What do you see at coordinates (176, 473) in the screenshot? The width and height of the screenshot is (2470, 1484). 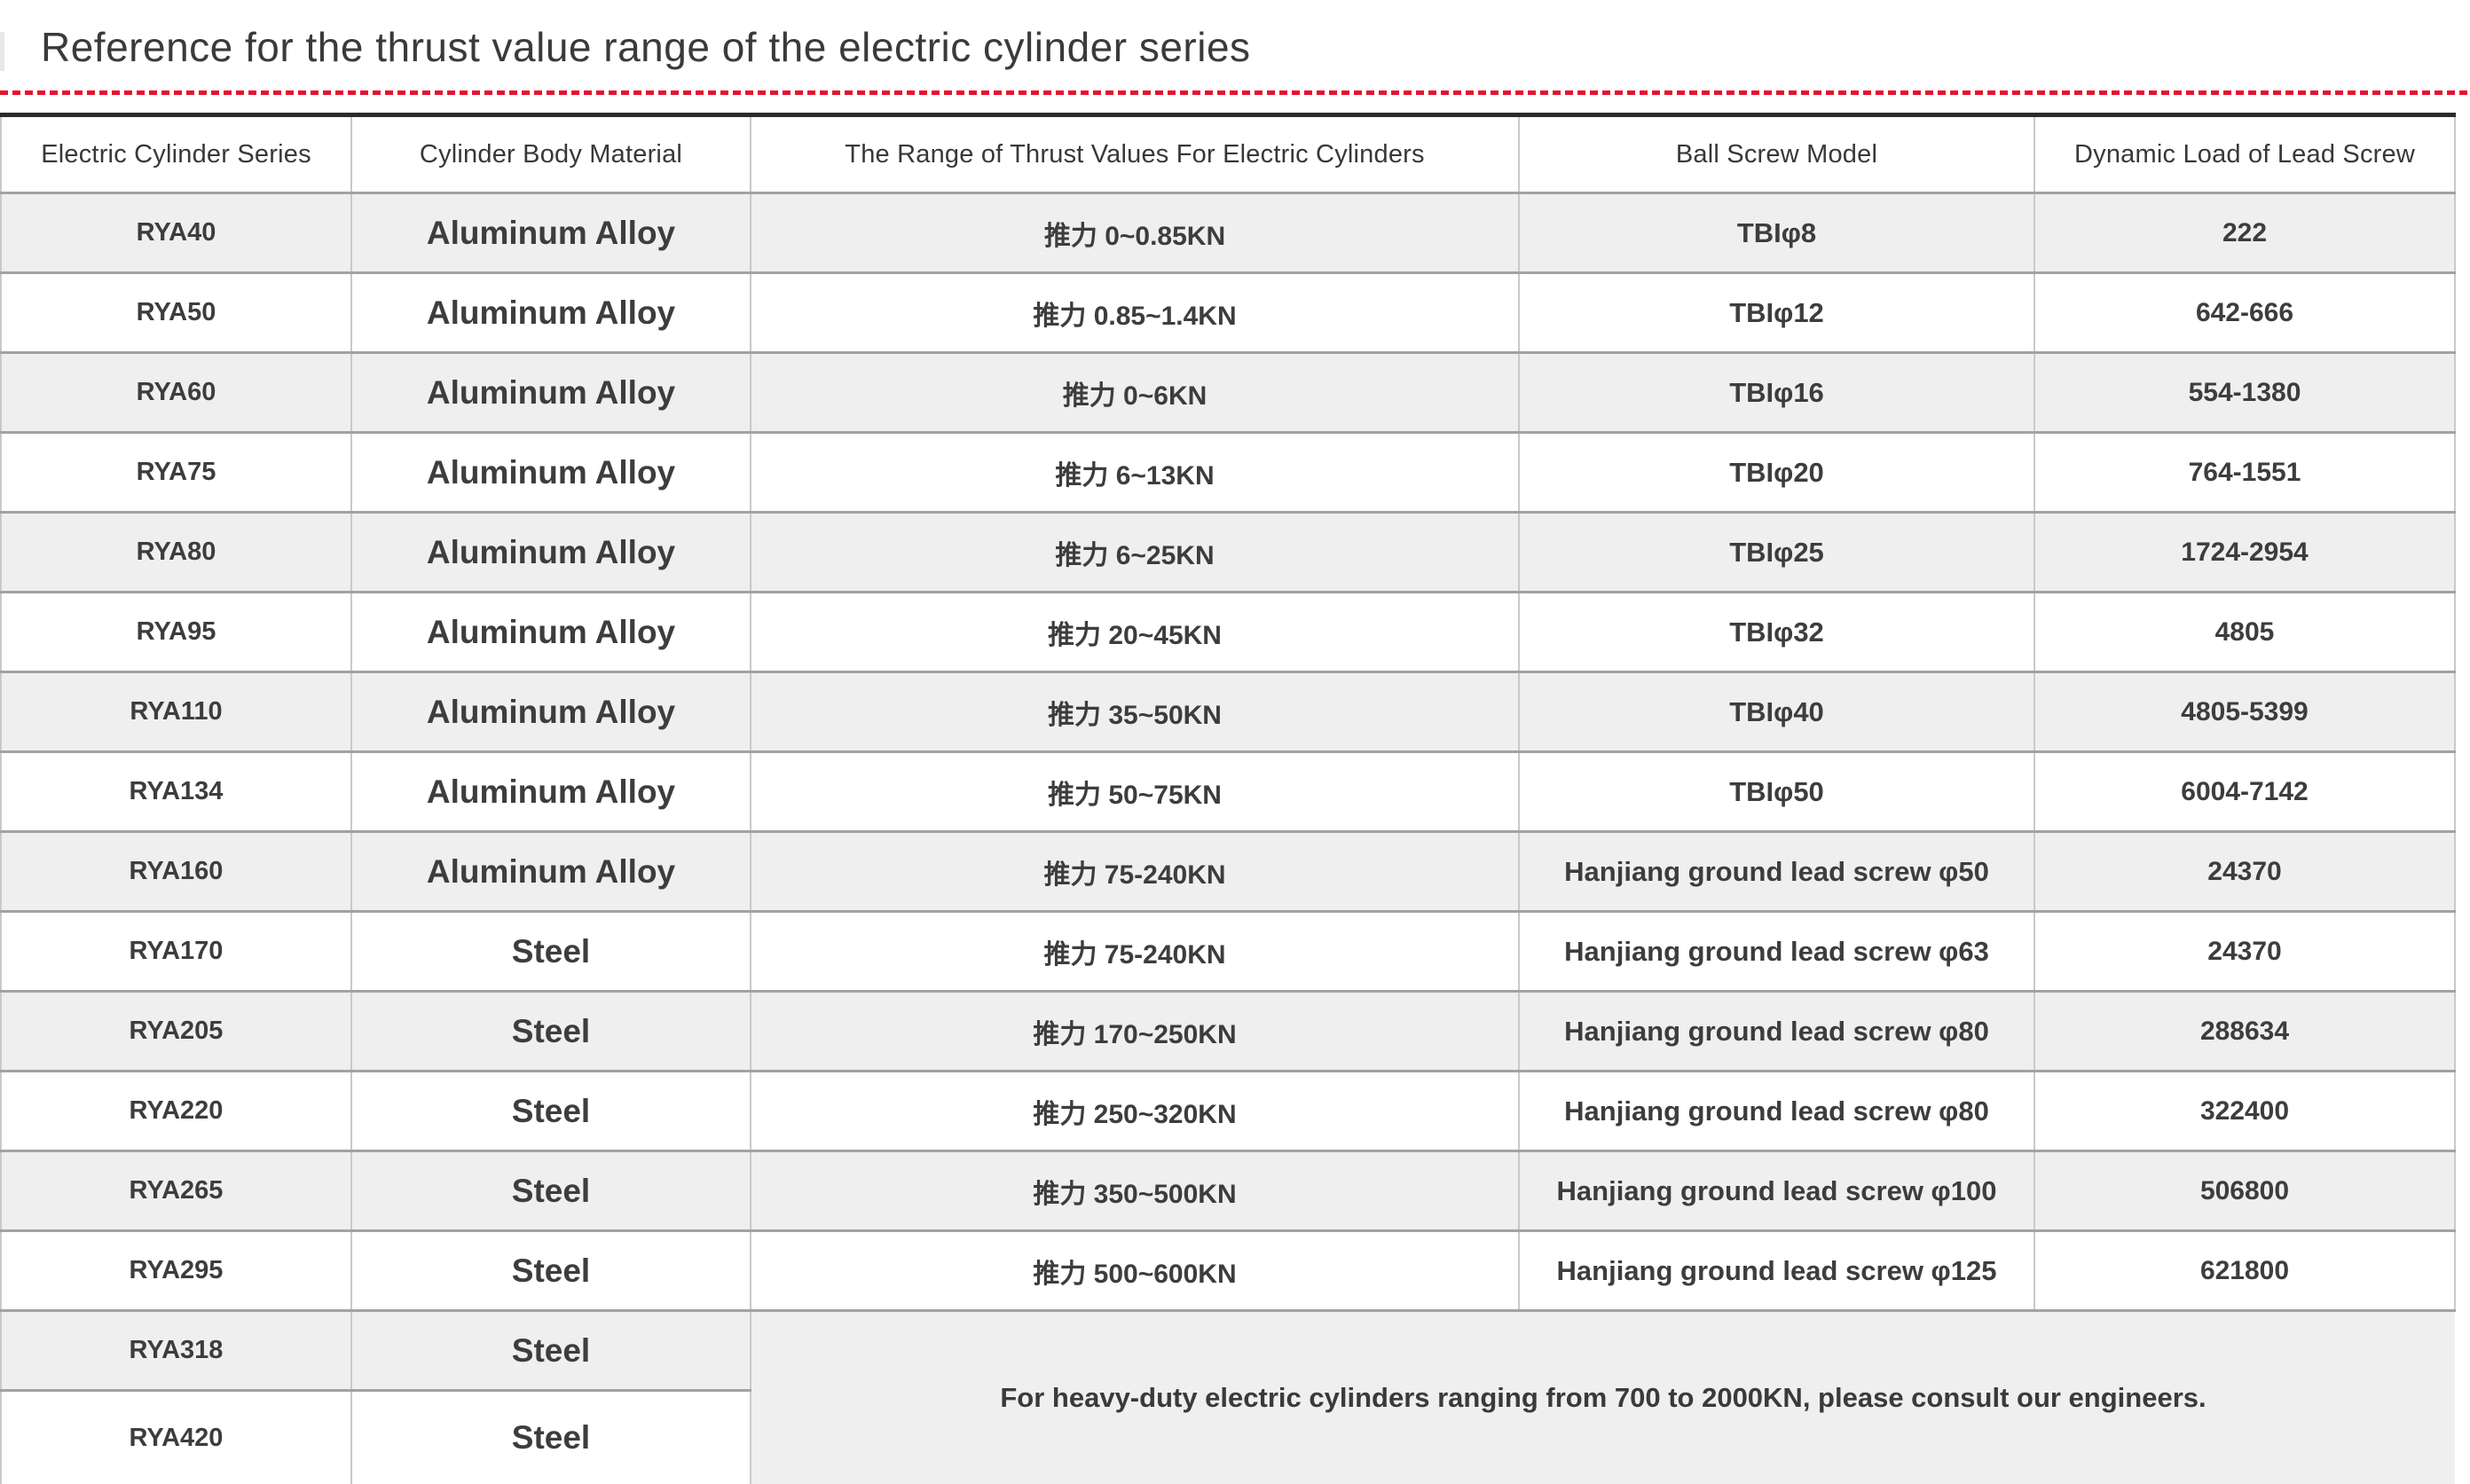 I see `series-cell: RYA75` at bounding box center [176, 473].